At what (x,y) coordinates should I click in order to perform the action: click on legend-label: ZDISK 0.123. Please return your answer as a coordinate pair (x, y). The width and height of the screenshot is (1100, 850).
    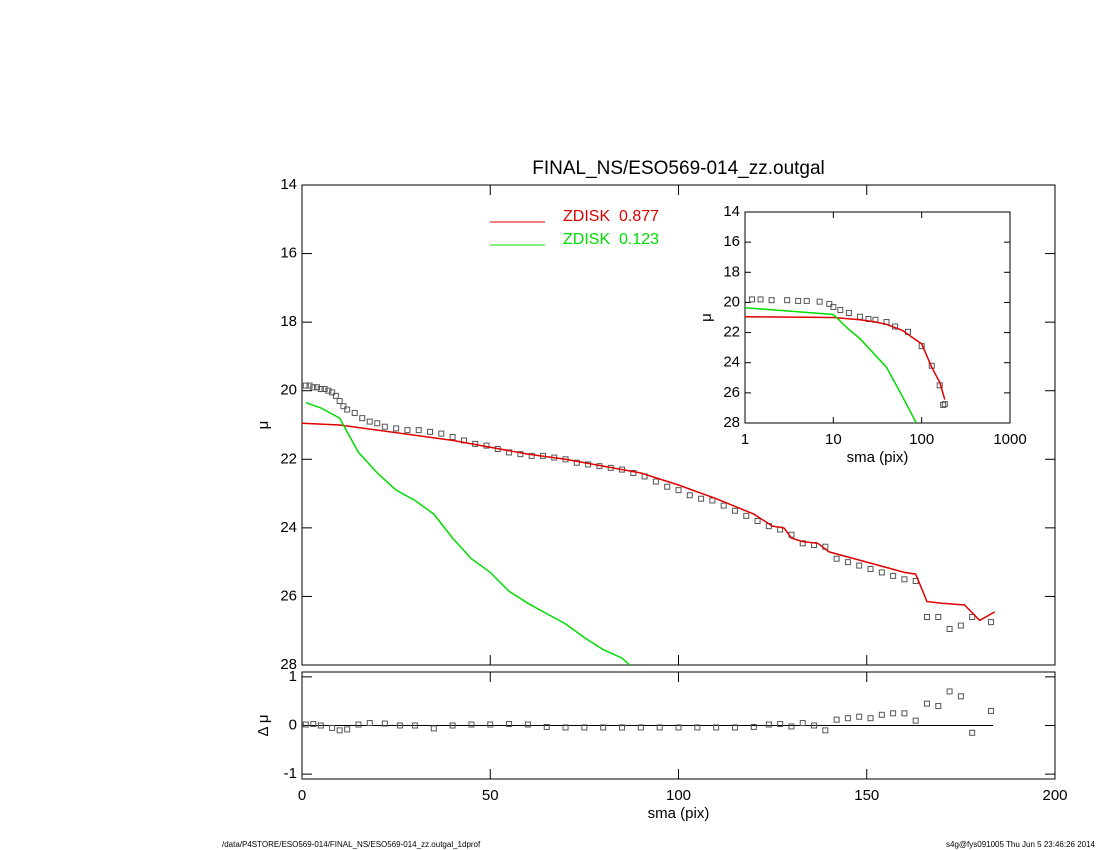
    Looking at the image, I should click on (611, 239).